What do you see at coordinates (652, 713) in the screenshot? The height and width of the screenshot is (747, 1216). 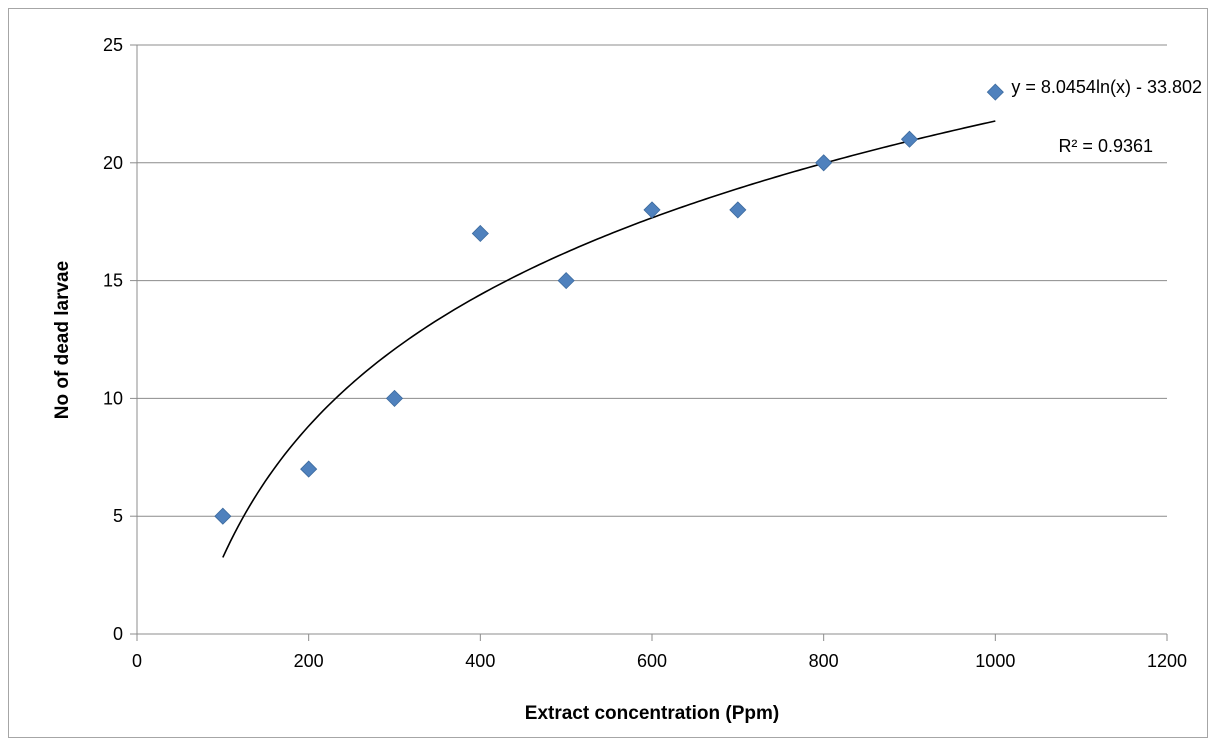 I see `x-axis-title: Extract concentration (Ppm)` at bounding box center [652, 713].